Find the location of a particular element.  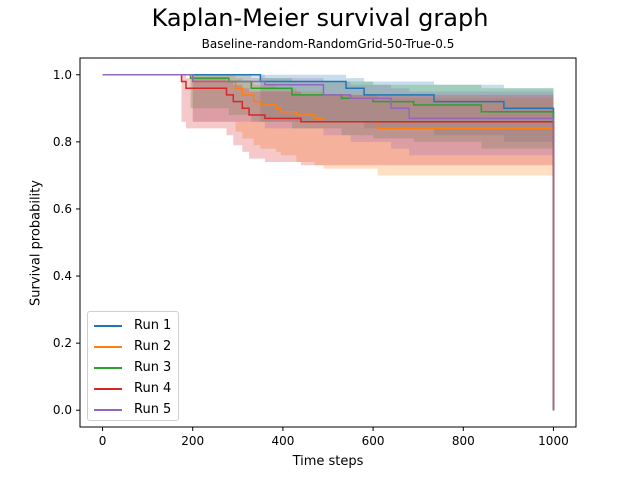

legend-label: Run 5 is located at coordinates (153, 409).